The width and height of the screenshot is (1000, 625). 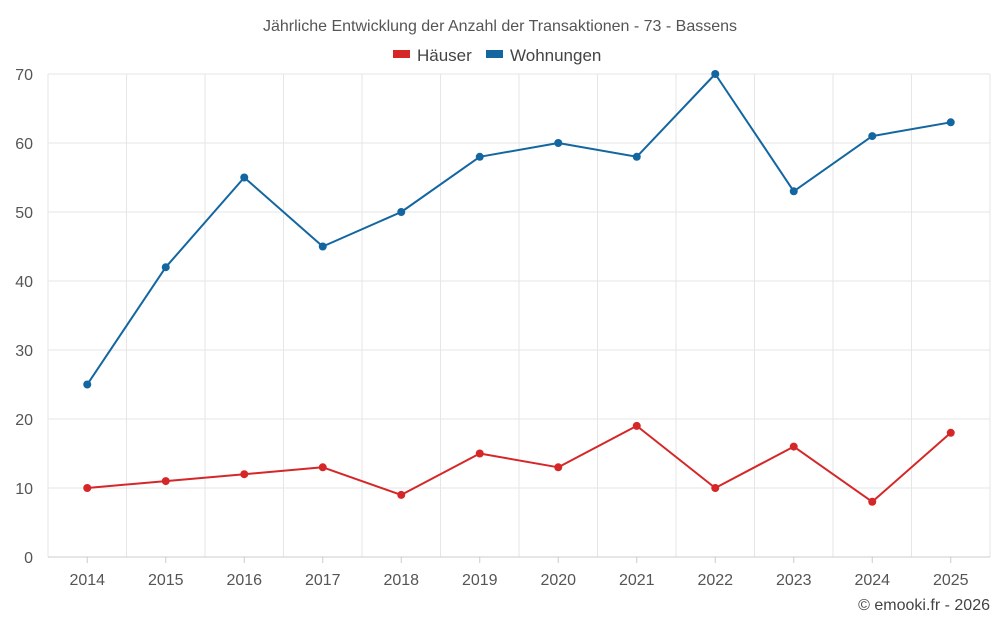 What do you see at coordinates (322, 467) in the screenshot?
I see `point-haeuser-2017` at bounding box center [322, 467].